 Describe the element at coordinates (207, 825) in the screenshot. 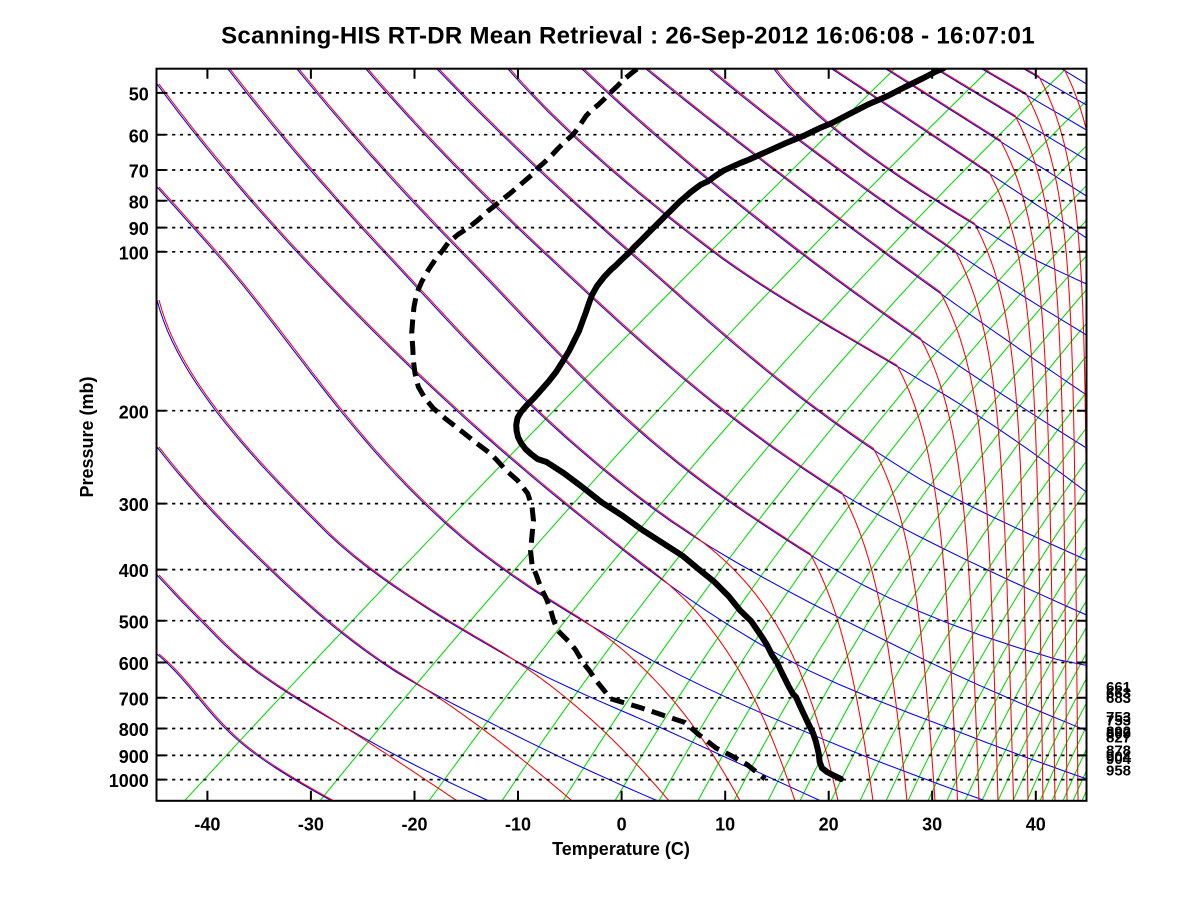

I see `svg-text: -40` at that location.